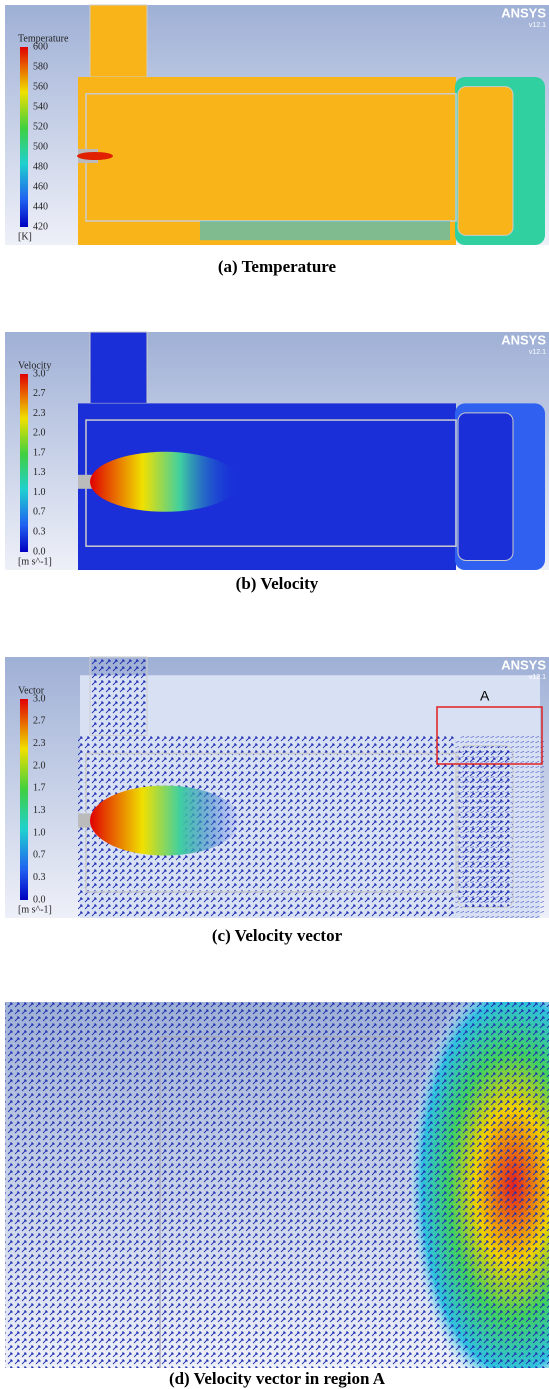 The height and width of the screenshot is (1389, 549). Describe the element at coordinates (95, 156) in the screenshot. I see `flame` at that location.